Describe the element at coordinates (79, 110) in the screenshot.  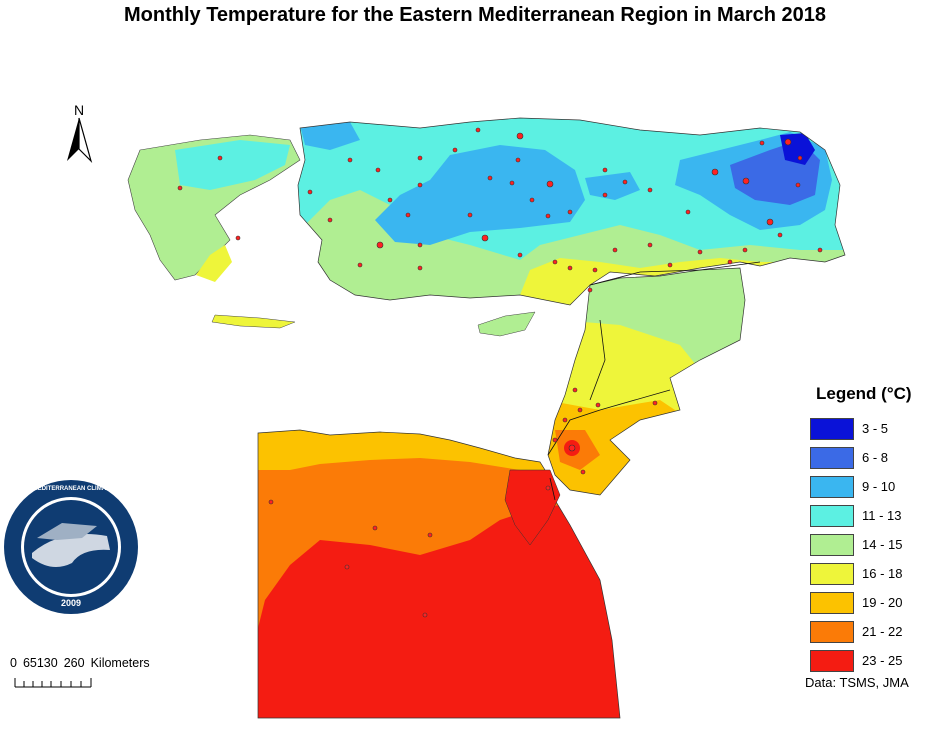
I see `north-letter: N` at that location.